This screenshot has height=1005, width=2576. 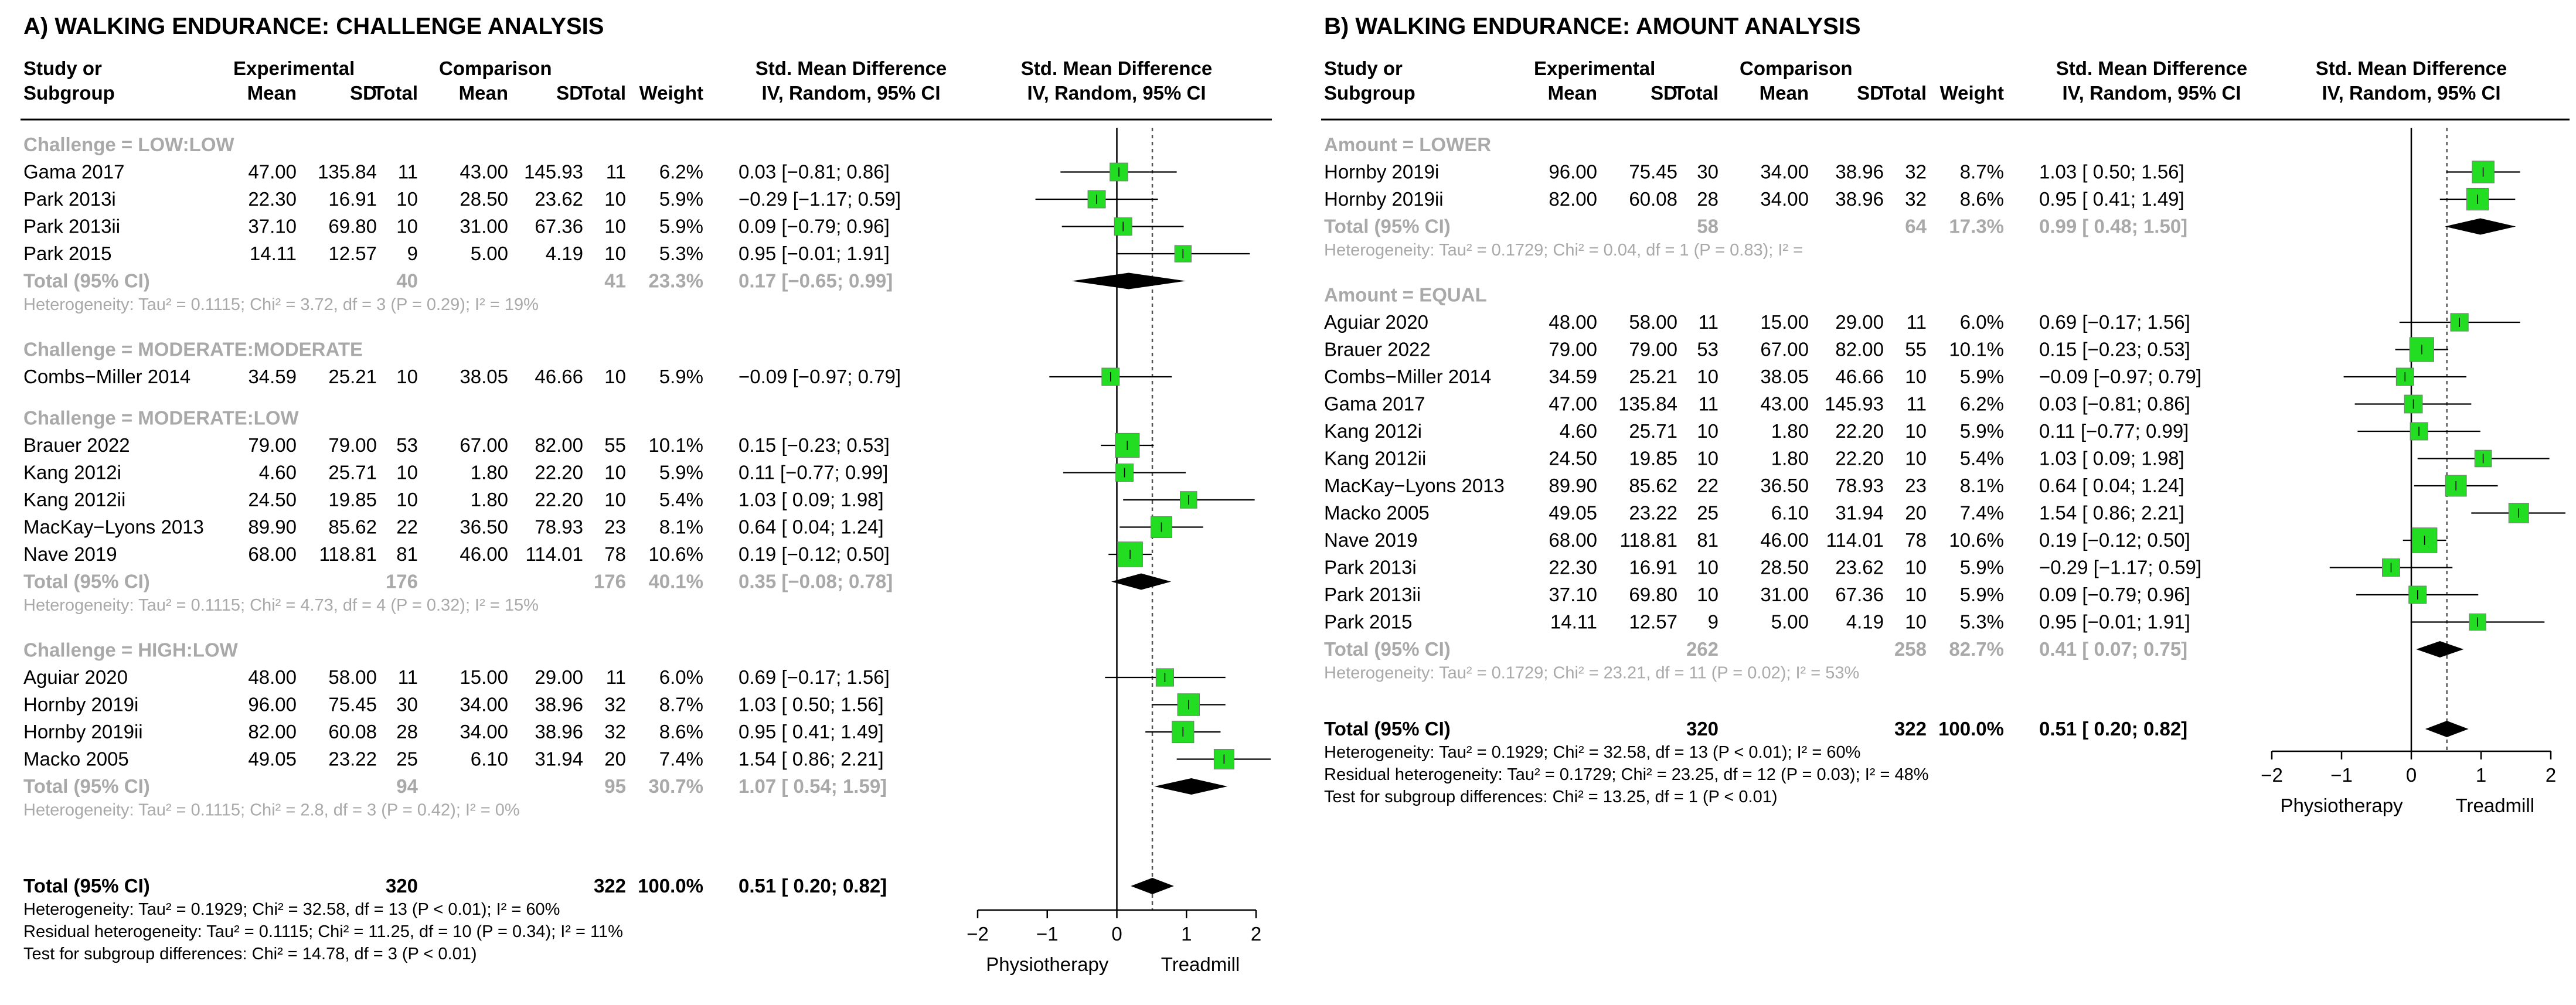 What do you see at coordinates (1573, 567) in the screenshot?
I see `cell-e_mean: 22.30` at bounding box center [1573, 567].